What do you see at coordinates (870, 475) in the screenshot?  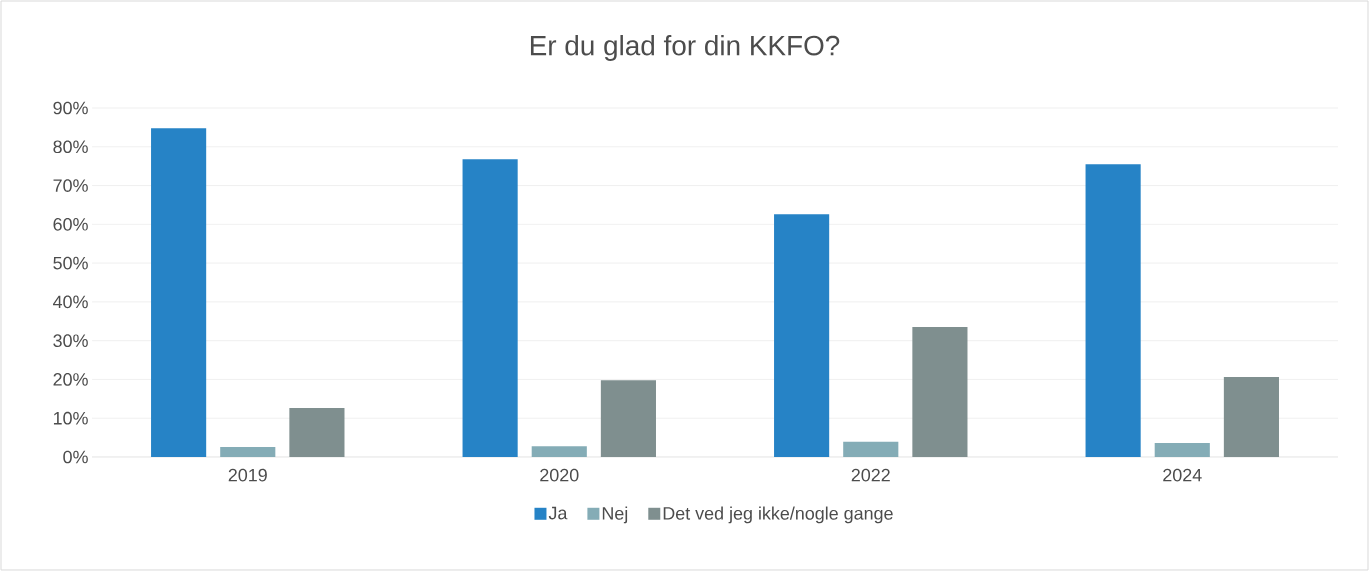 I see `x-tick-label: 2022` at bounding box center [870, 475].